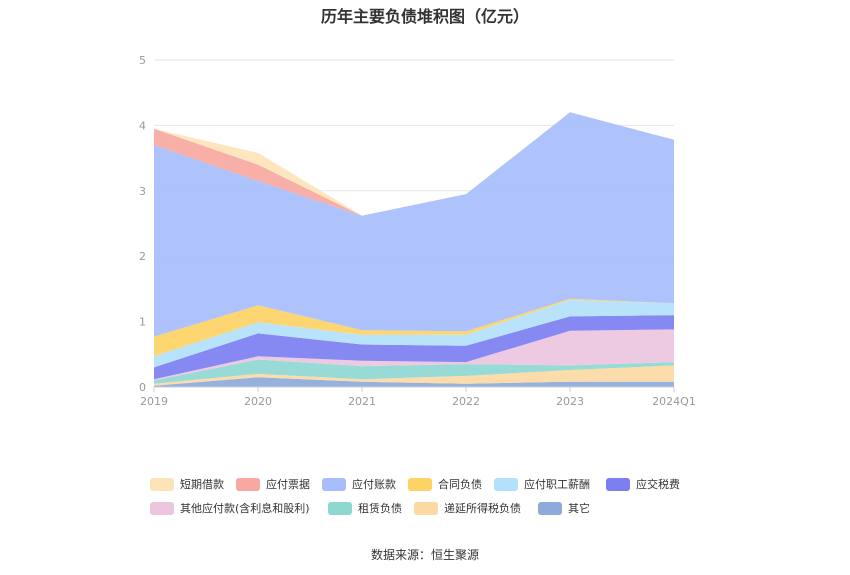 The width and height of the screenshot is (850, 575). Describe the element at coordinates (245, 508) in the screenshot. I see `legend-label: 其他应付款(含利息和股利)` at that location.